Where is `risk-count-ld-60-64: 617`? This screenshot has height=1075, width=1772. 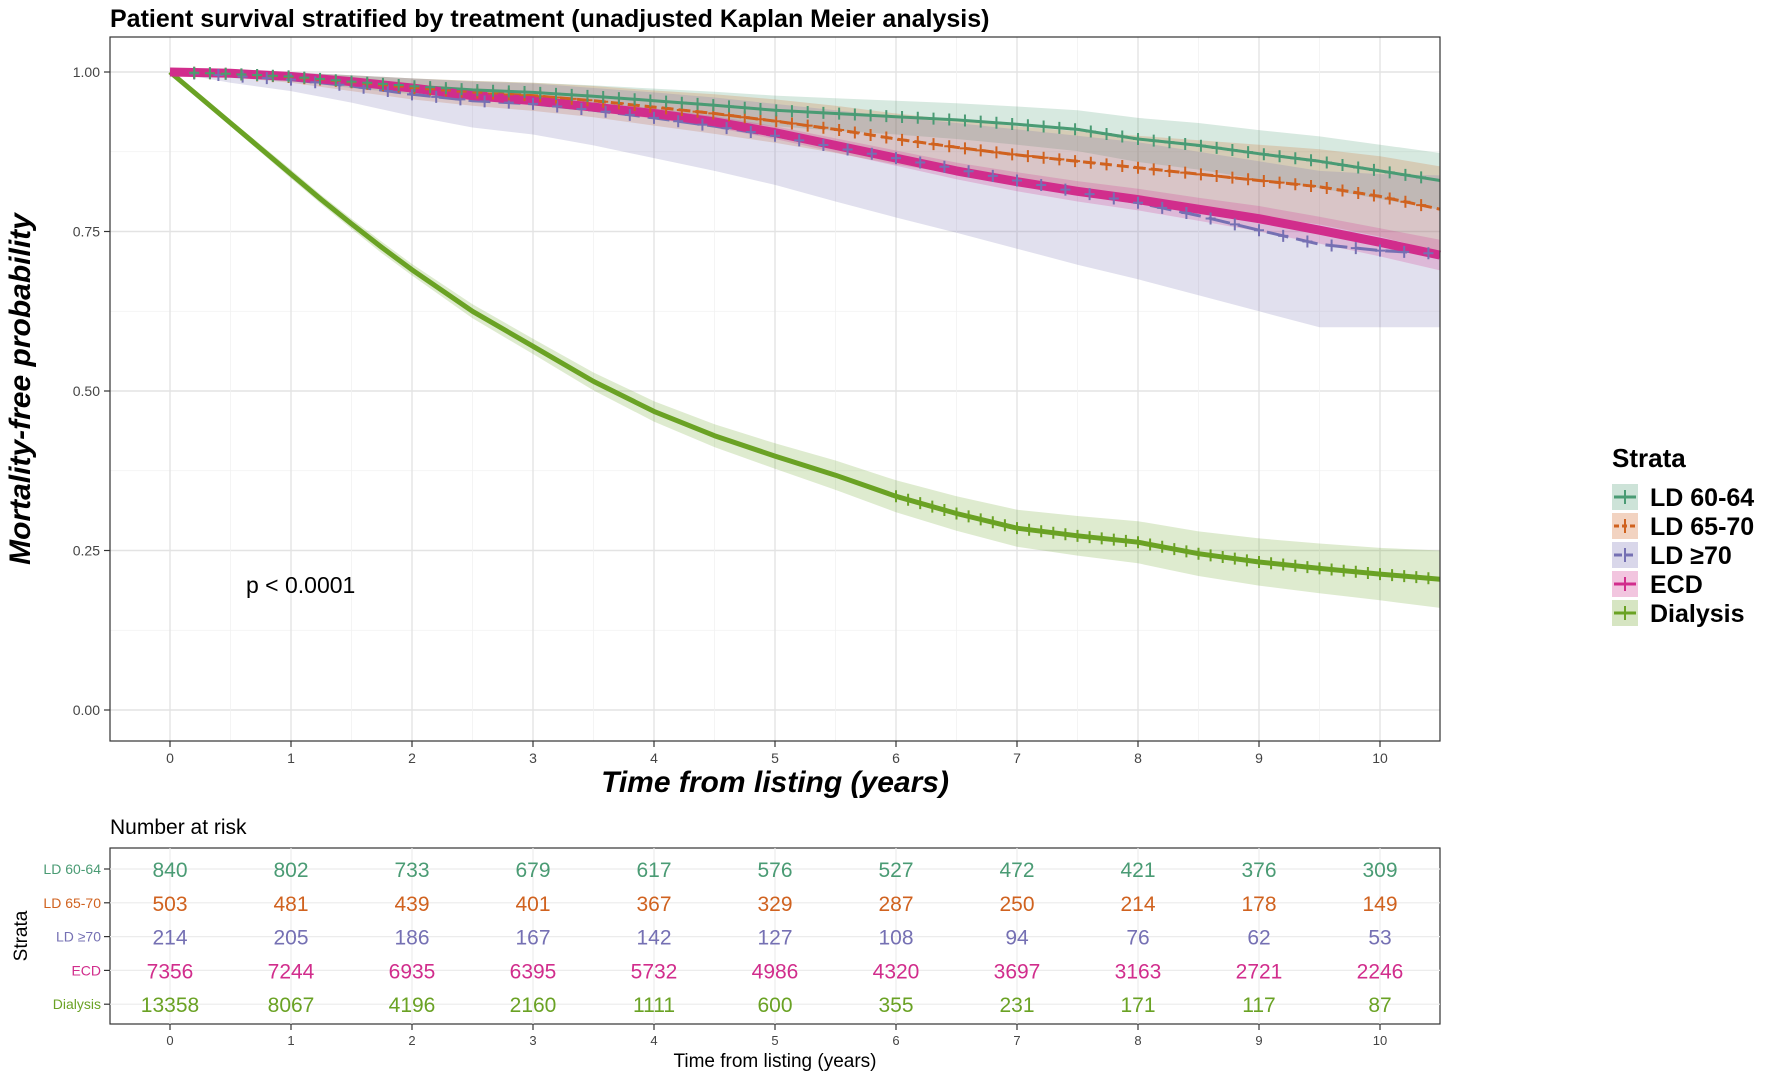
risk-count-ld-60-64: 617 is located at coordinates (653, 870).